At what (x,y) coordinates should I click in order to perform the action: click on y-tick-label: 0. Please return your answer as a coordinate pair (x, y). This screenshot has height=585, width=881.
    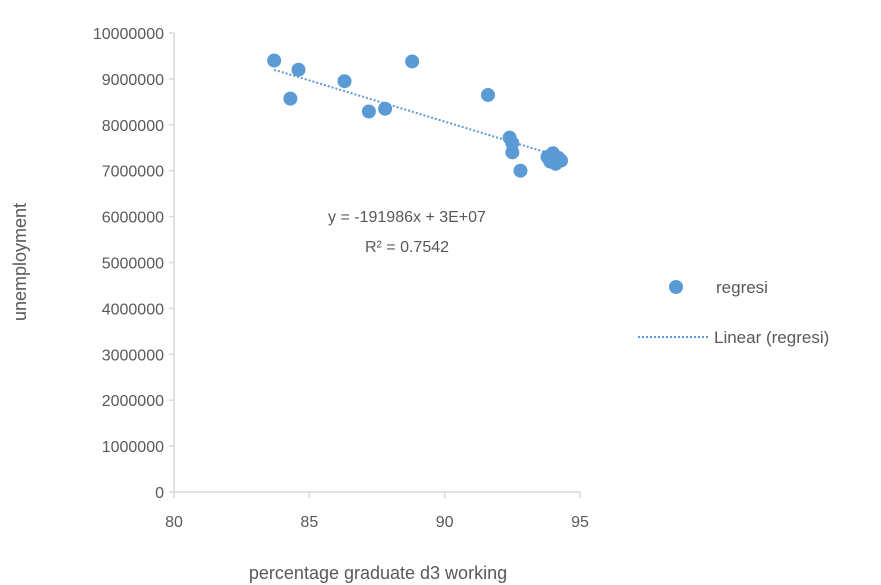
    Looking at the image, I should click on (159, 493).